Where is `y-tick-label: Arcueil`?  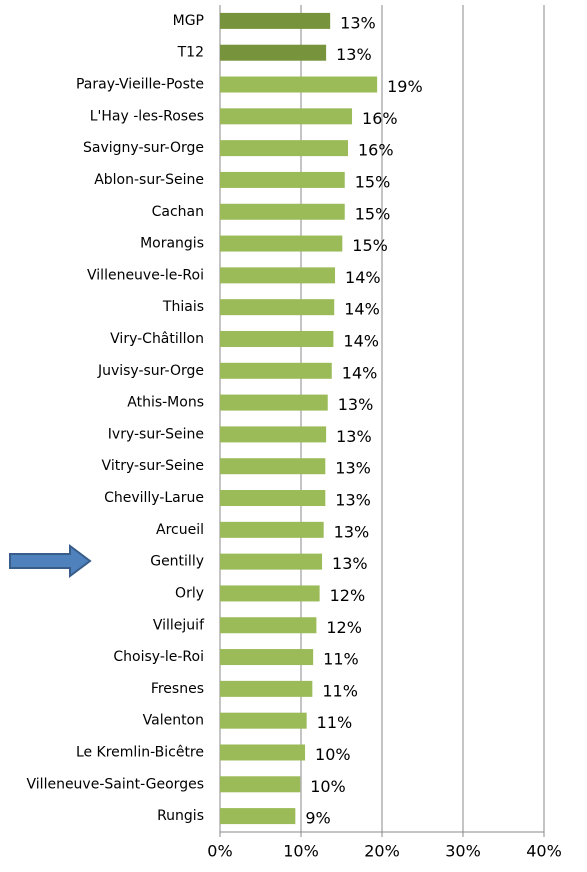
y-tick-label: Arcueil is located at coordinates (180, 530).